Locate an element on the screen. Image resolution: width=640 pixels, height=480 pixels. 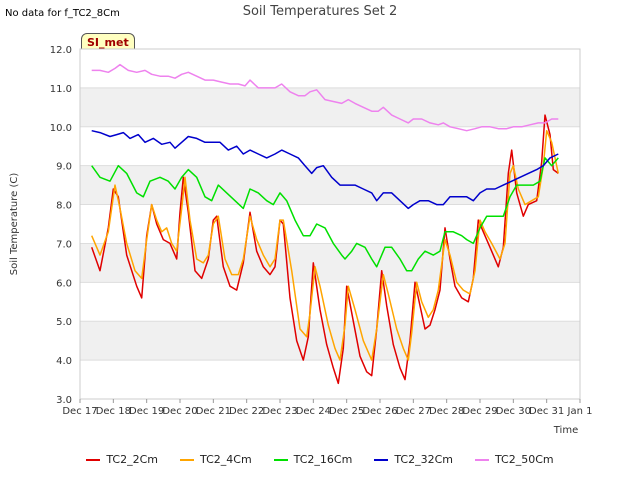
x-tick-label: Jan 1 is located at coordinates (580, 411).